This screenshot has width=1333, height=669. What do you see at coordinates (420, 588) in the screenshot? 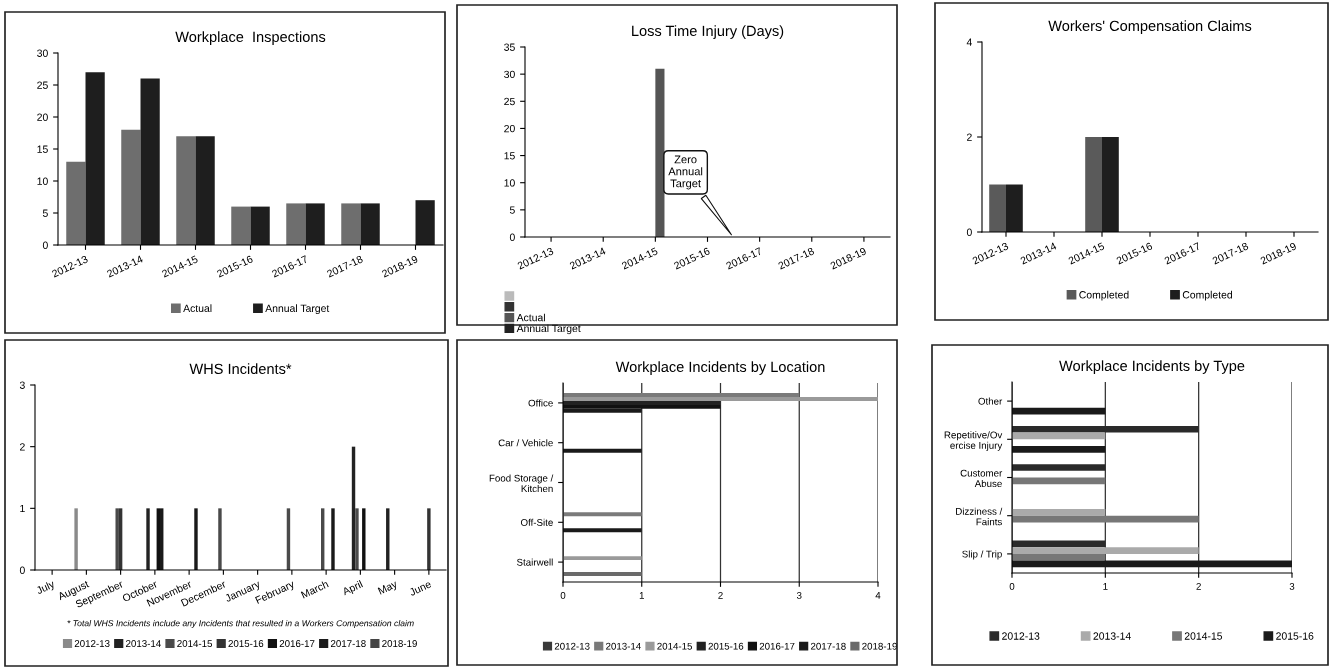
I see `x-tick-label: June` at bounding box center [420, 588].